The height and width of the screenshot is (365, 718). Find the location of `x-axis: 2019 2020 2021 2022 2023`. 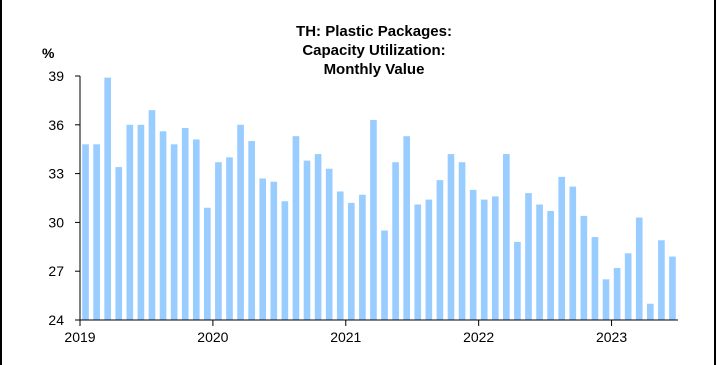

x-axis: 2019 2020 2021 2022 2023 is located at coordinates (371, 332).